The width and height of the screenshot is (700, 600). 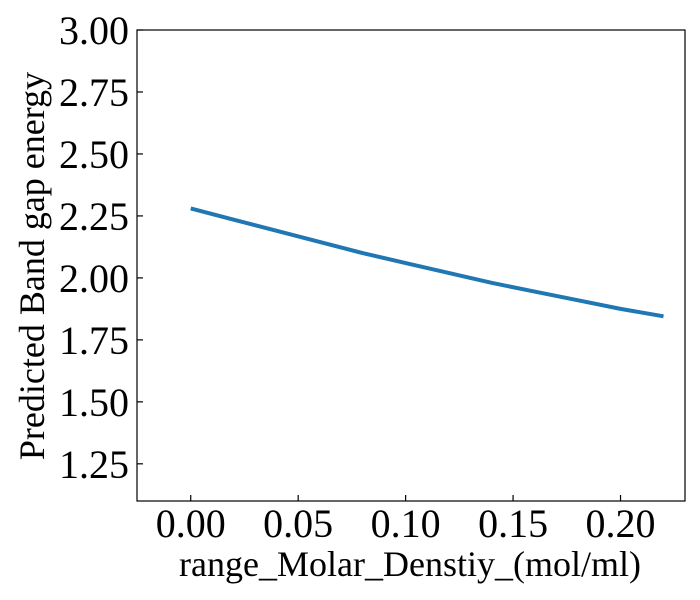 What do you see at coordinates (94, 278) in the screenshot?
I see `y-tick-label: 2.00` at bounding box center [94, 278].